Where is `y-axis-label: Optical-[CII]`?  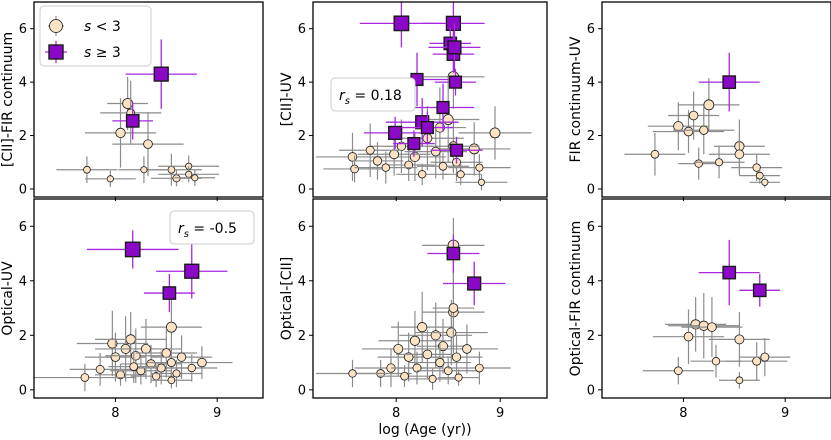 y-axis-label: Optical-[CII] is located at coordinates (287, 298).